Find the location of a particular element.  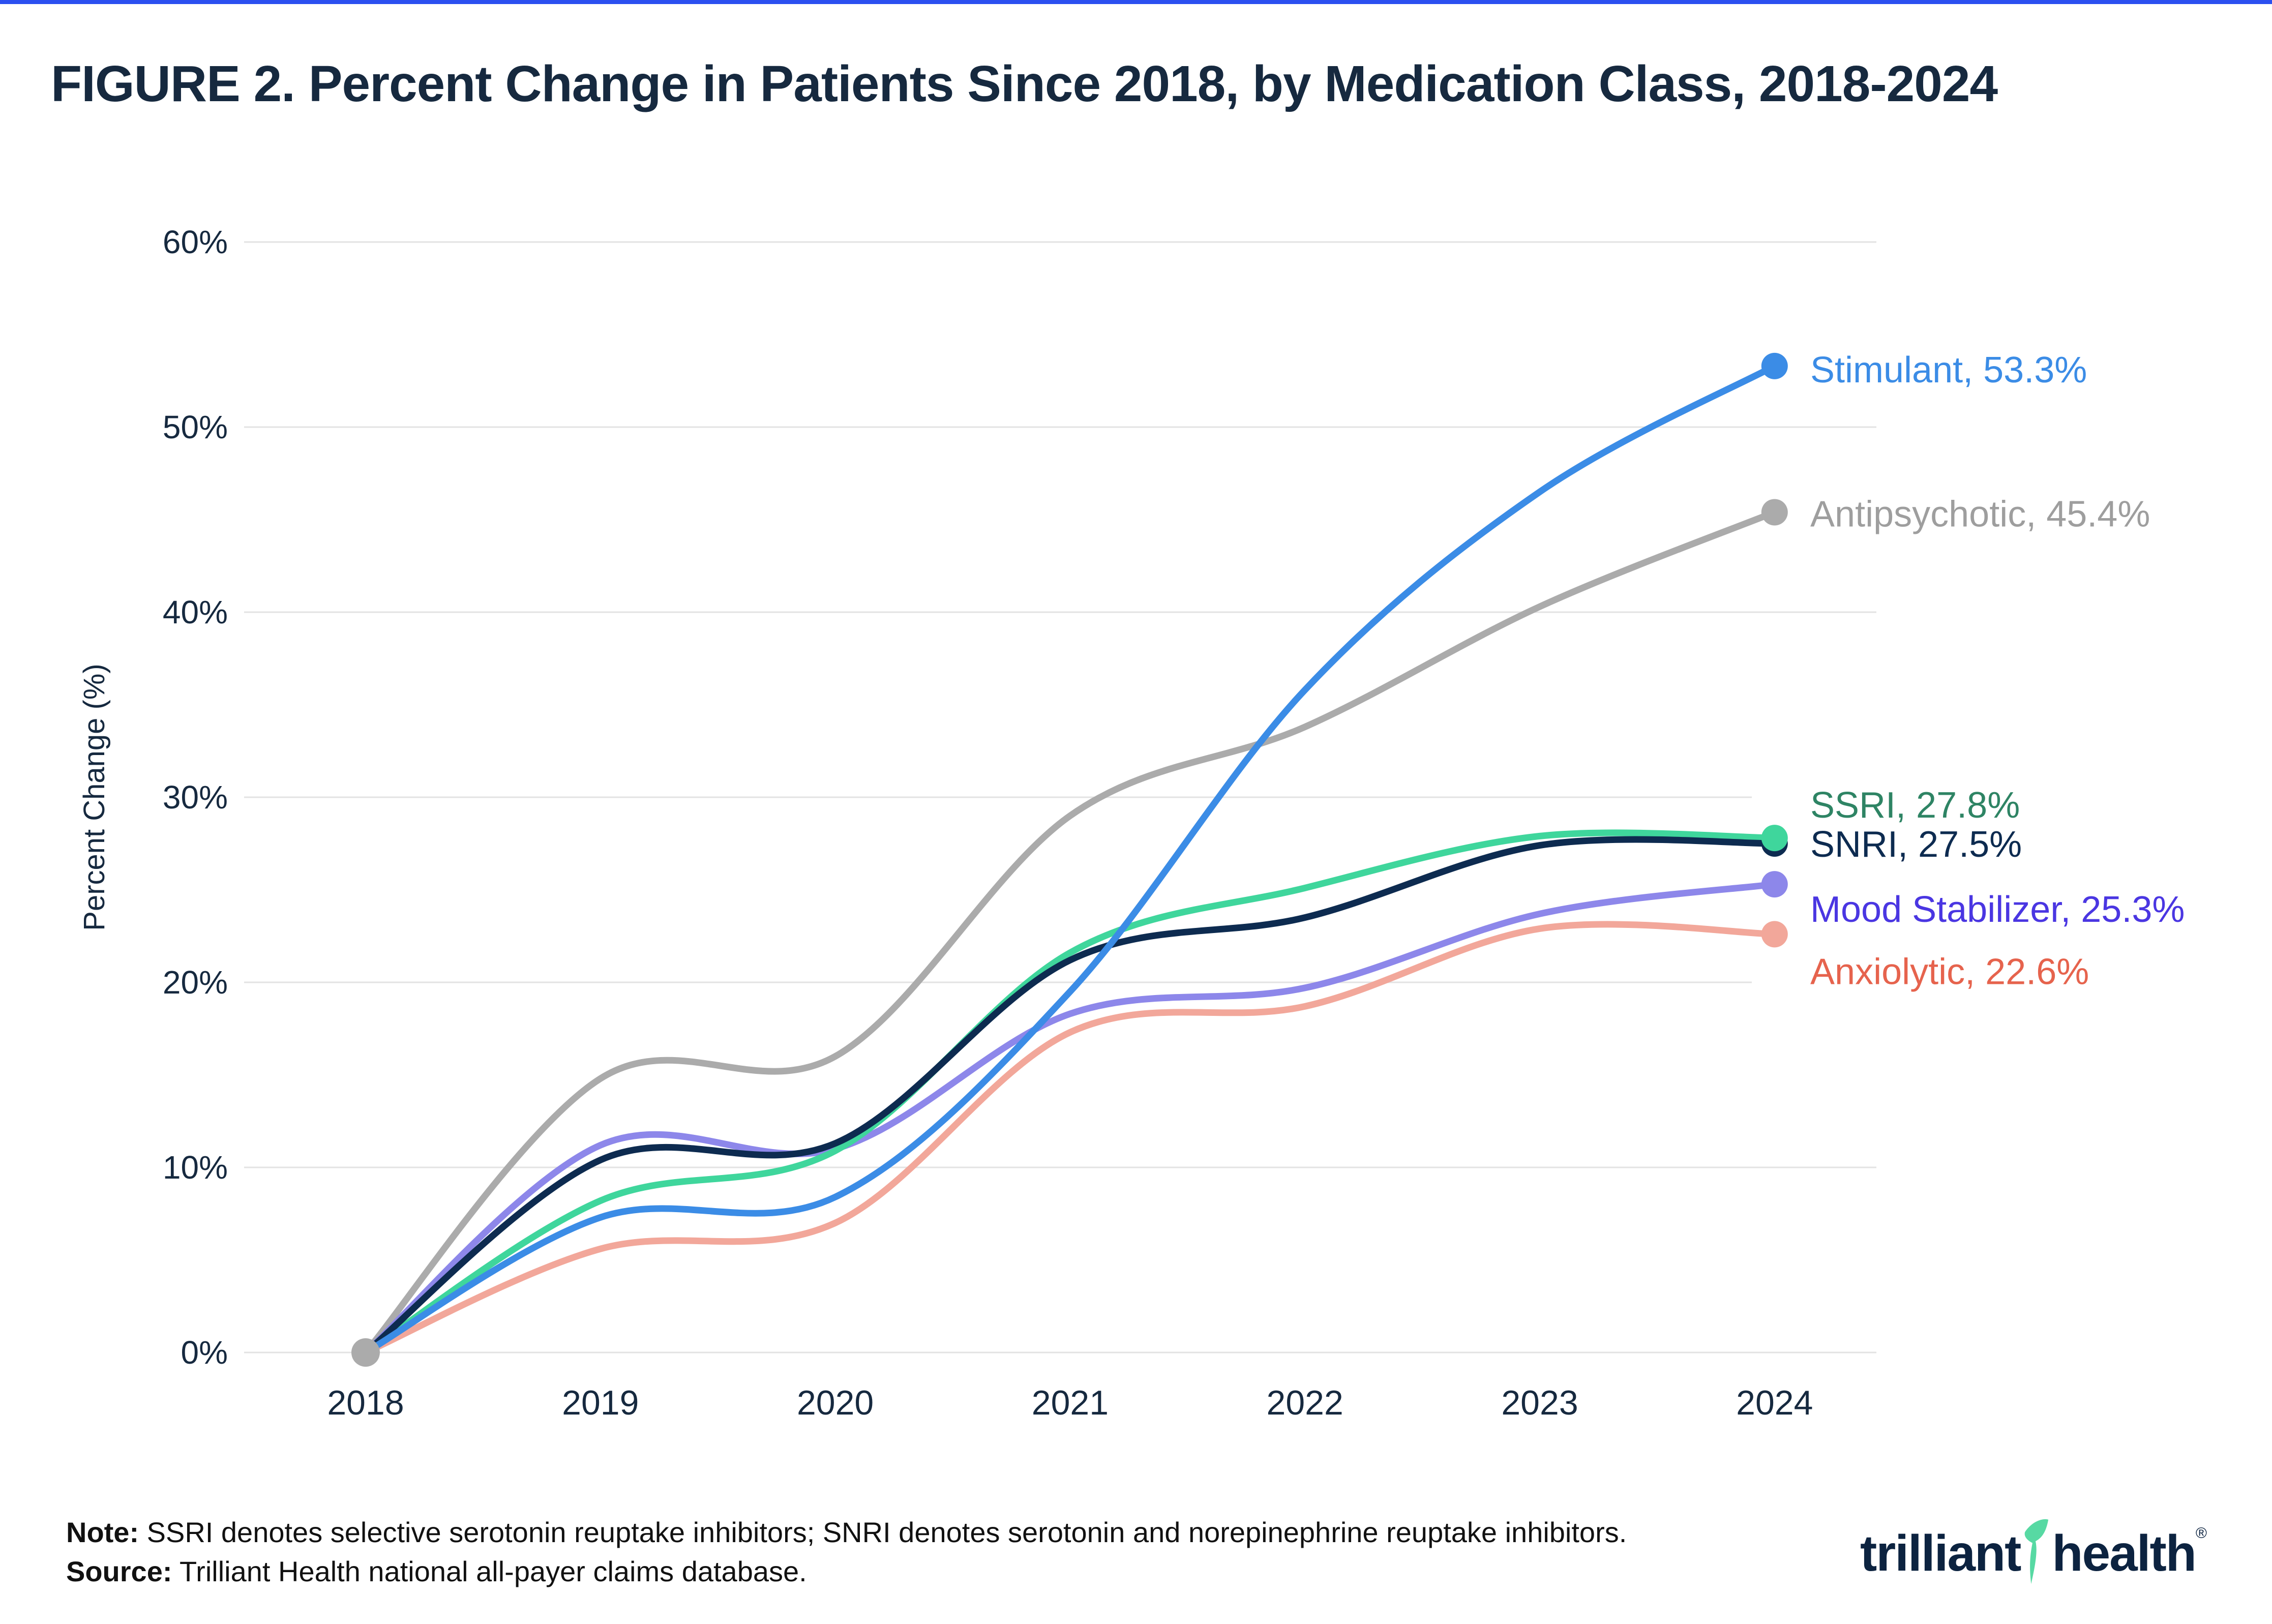

x-tick-2018: 2018 is located at coordinates (365, 1403).